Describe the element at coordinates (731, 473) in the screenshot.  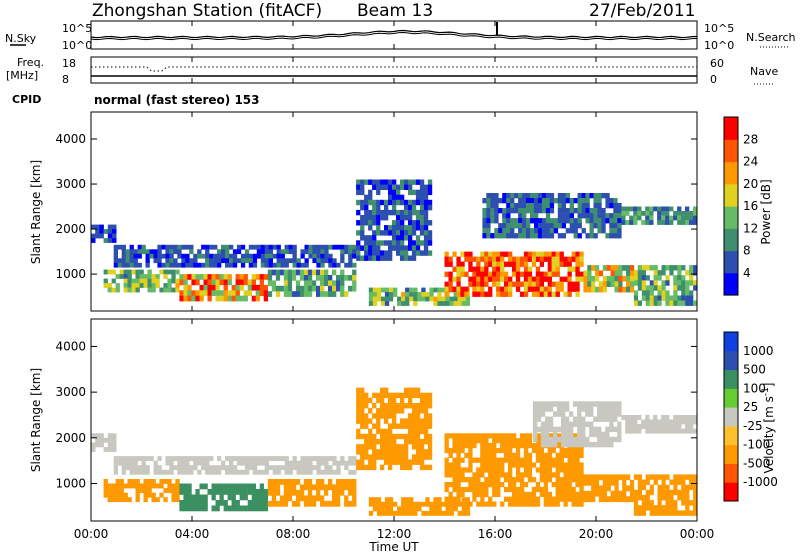
I see `colorbar-swatch` at that location.